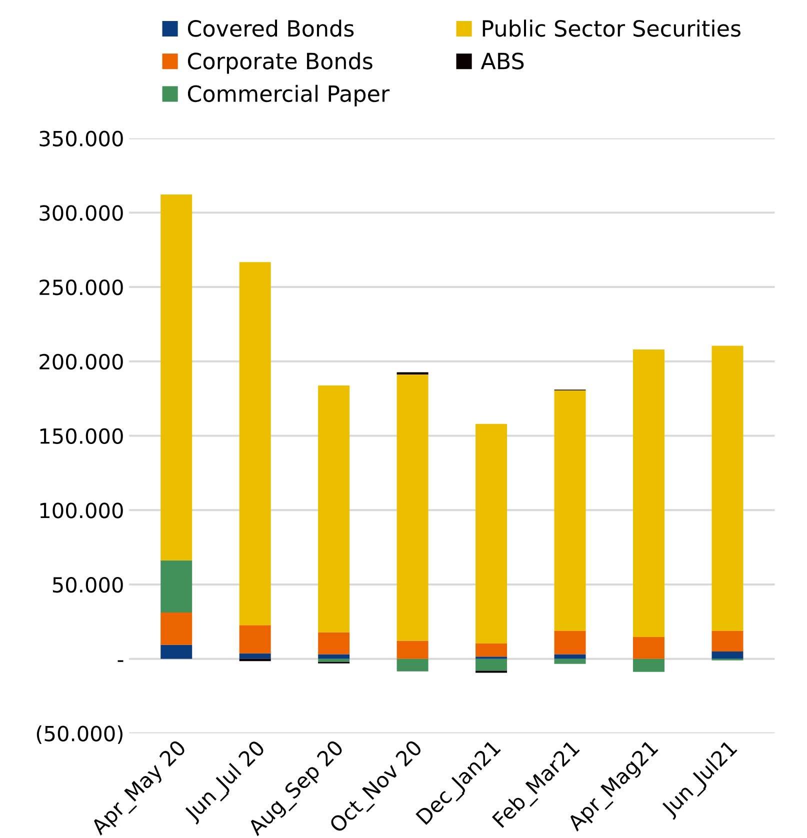 The image size is (807, 838). I want to click on y-tick-label: 250.000, so click(81, 287).